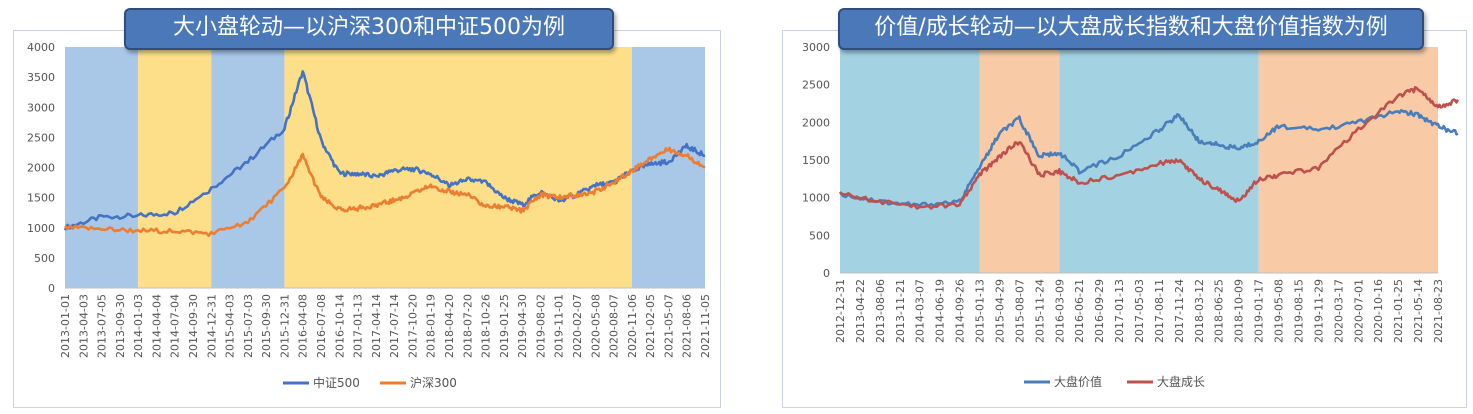 The image size is (1473, 414). Describe the element at coordinates (705, 326) in the screenshot. I see `x-tick-label: 2021-11-05` at that location.